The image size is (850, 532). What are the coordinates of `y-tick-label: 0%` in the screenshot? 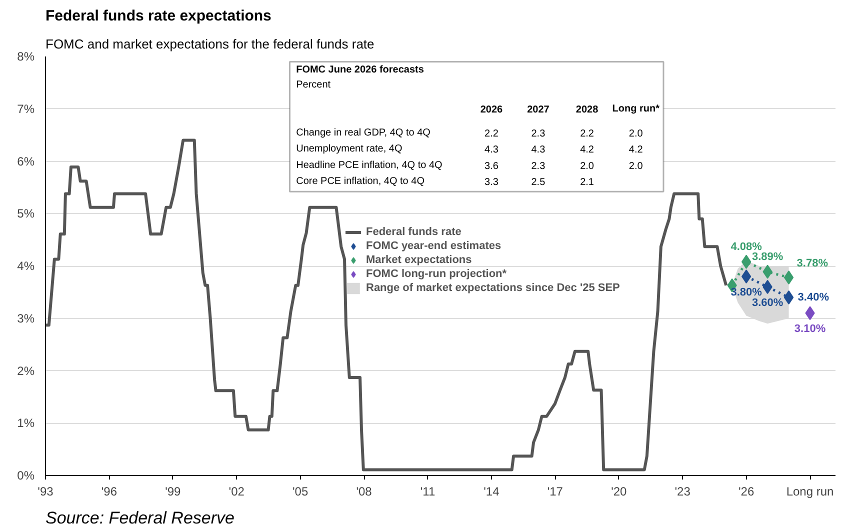 It's located at (26, 475).